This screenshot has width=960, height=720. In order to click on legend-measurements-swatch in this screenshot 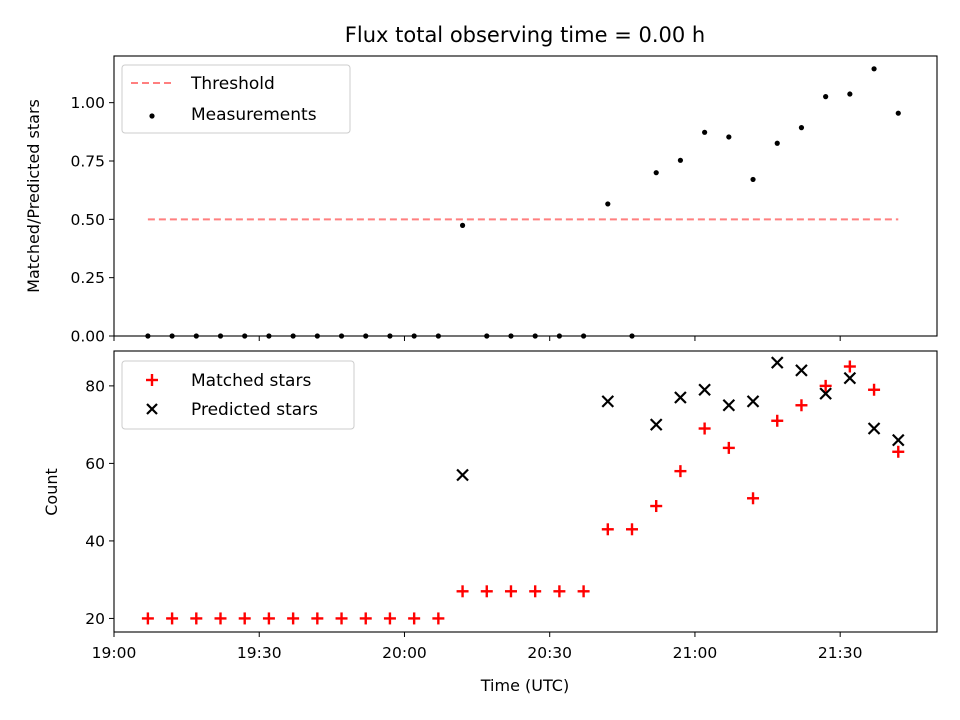, I will do `click(152, 116)`.